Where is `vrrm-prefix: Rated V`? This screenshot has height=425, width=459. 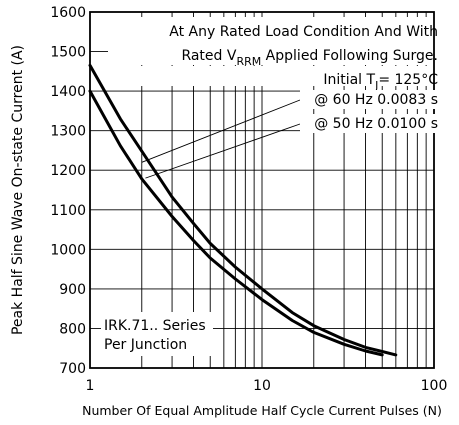 vrrm-prefix: Rated V is located at coordinates (208, 56).